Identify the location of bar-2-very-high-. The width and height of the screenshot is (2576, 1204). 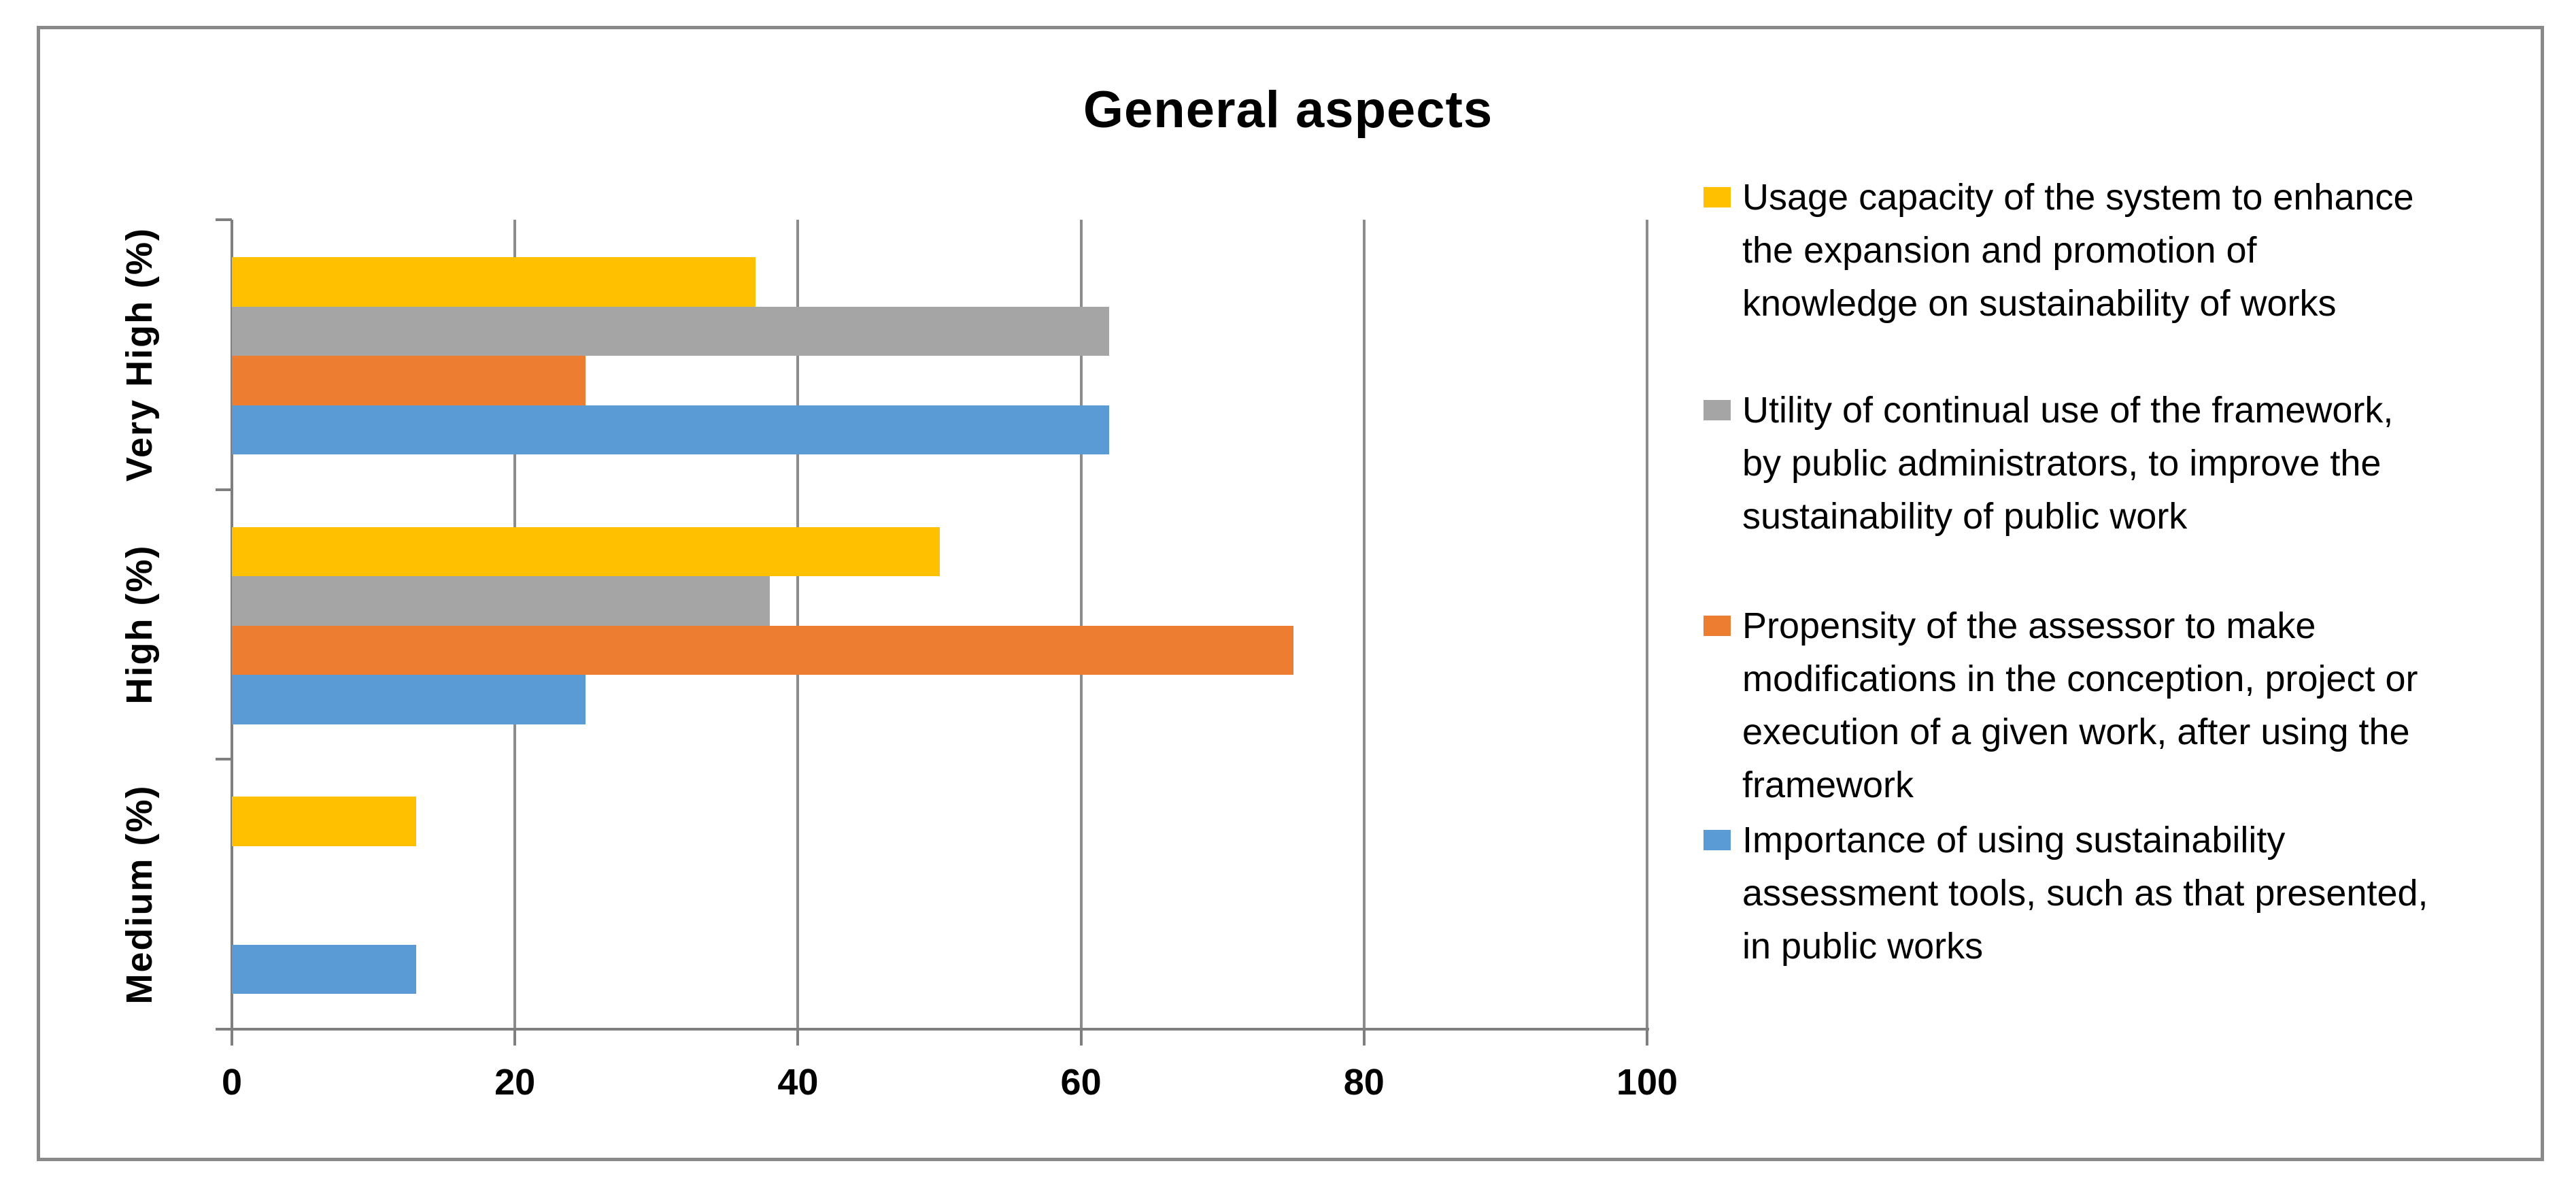
(409, 380).